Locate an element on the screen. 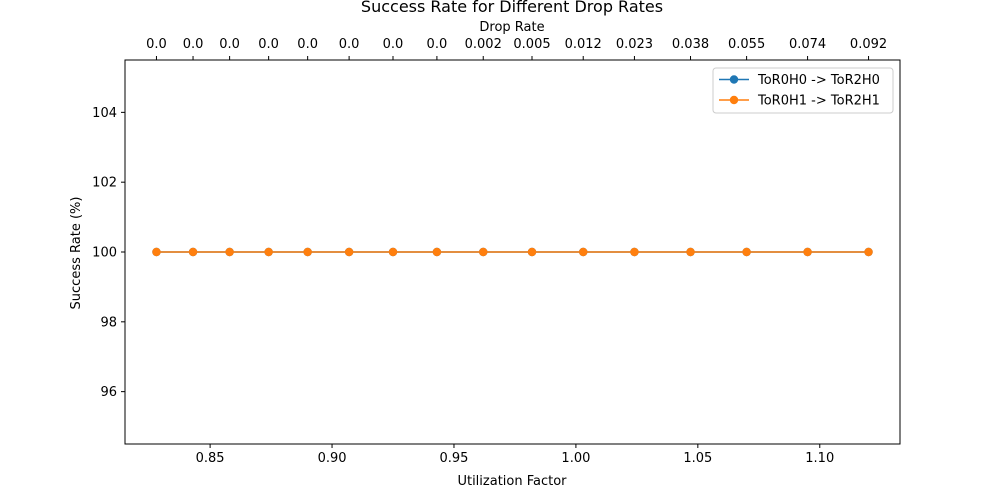 Image resolution: width=1000 pixels, height=500 pixels. legend: ToR0H0 -> ToR2H0 ToR0H1 -> ToR2H1 is located at coordinates (803, 90).